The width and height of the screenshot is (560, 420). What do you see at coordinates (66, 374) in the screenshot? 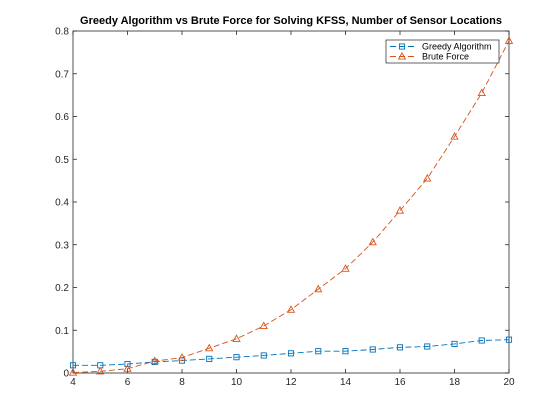
I see `y-tick-label: 0` at bounding box center [66, 374].